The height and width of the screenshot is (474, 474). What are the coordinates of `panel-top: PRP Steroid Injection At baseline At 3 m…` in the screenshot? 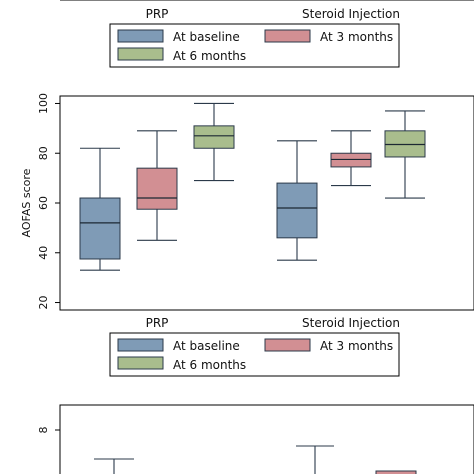 It's located at (267, 34).